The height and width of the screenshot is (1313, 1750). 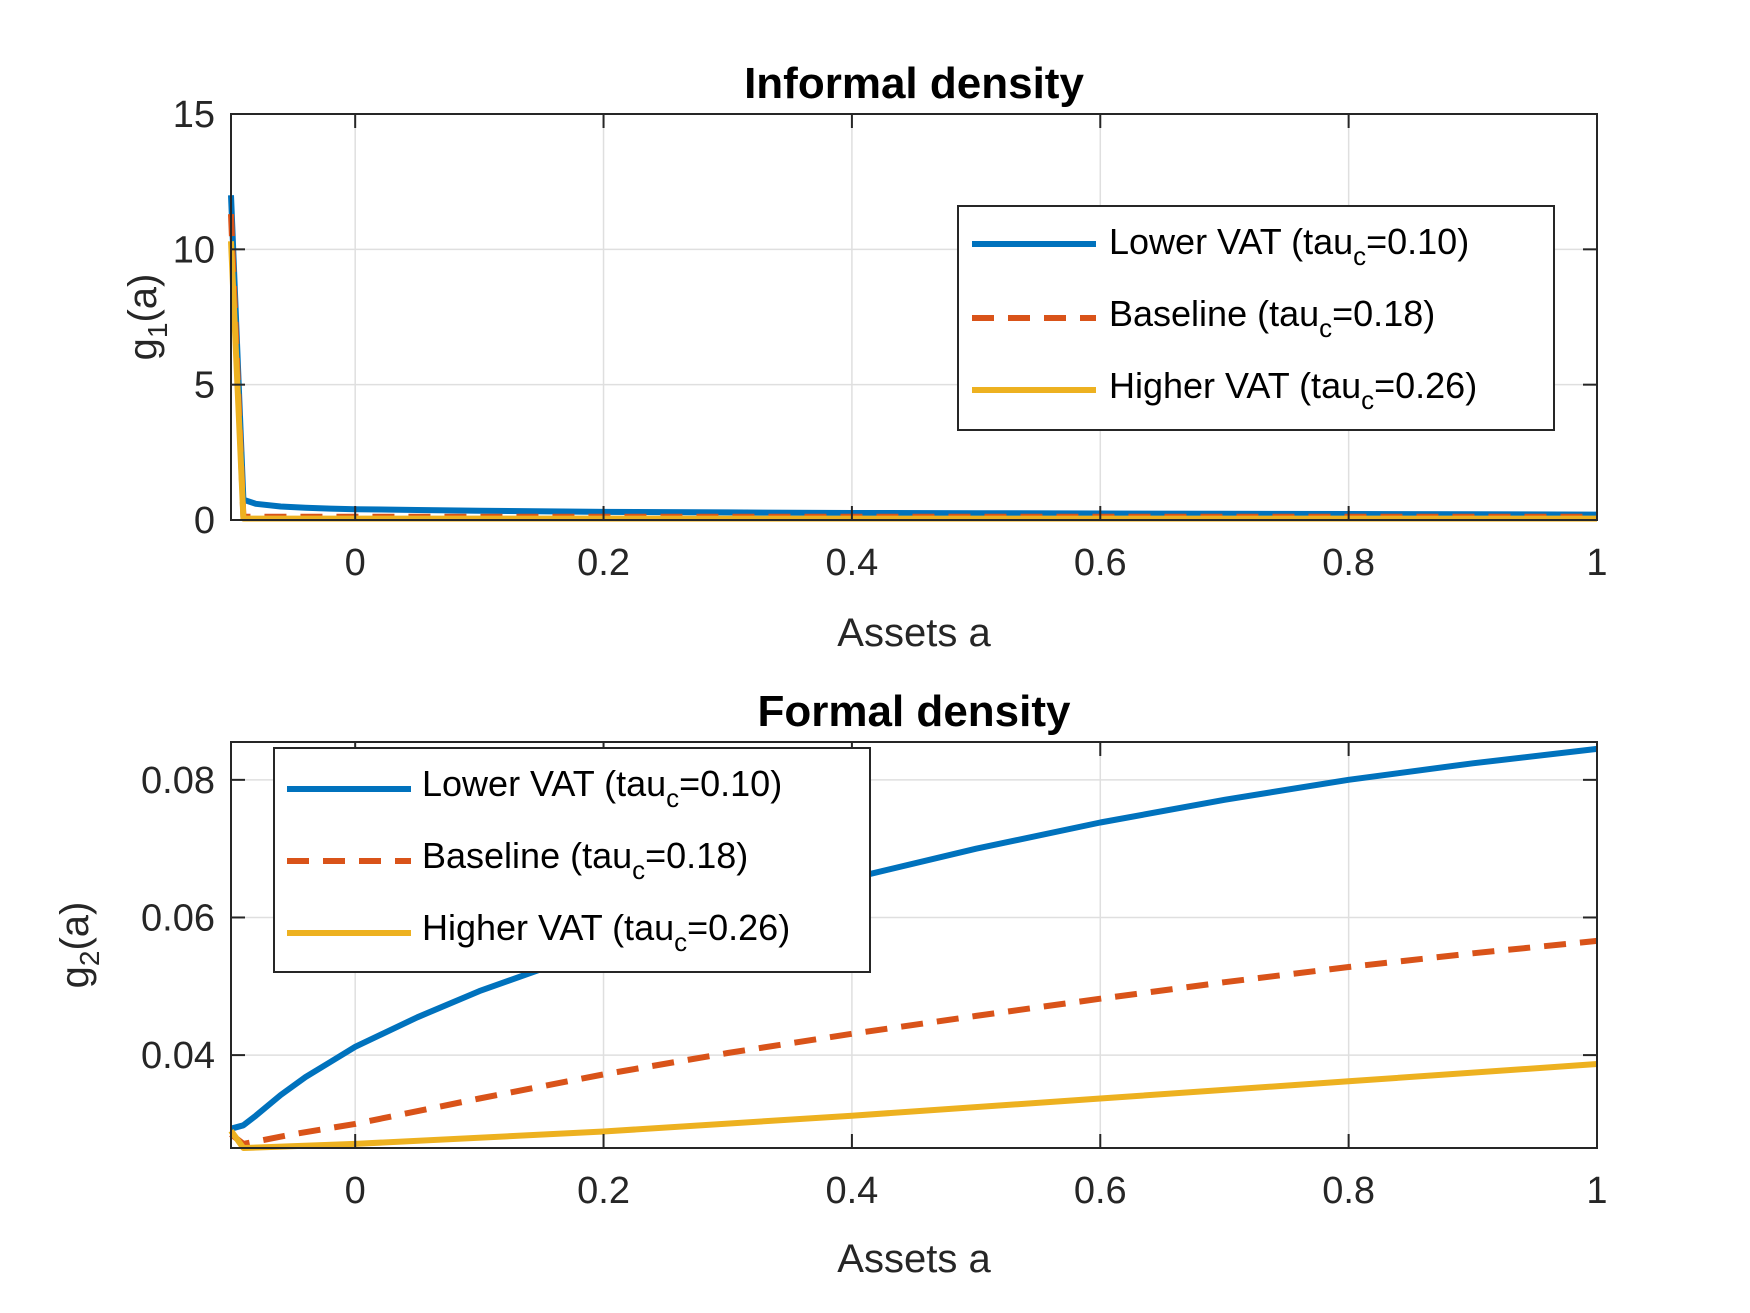 I want to click on formal-series-line-baseline, so click(x=913, y=1042).